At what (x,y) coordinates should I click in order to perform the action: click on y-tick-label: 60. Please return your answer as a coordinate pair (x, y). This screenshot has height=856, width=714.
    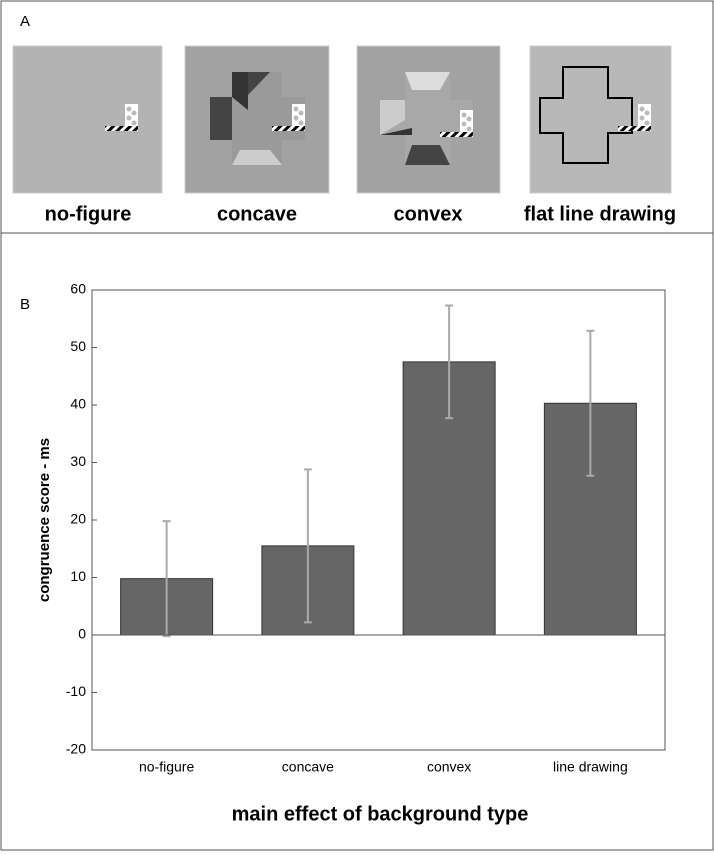
    Looking at the image, I should click on (78, 289).